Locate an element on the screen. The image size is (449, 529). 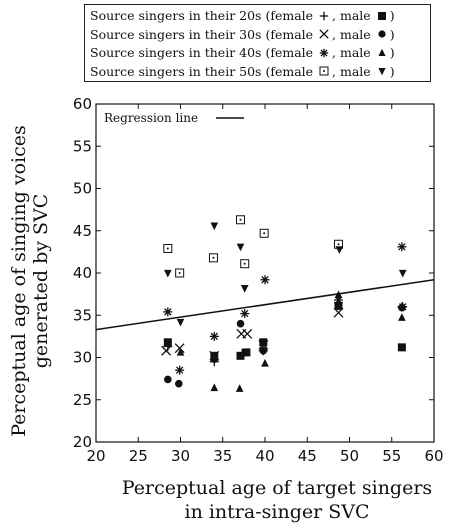
x-tick-label: 50 is located at coordinates (349, 456).